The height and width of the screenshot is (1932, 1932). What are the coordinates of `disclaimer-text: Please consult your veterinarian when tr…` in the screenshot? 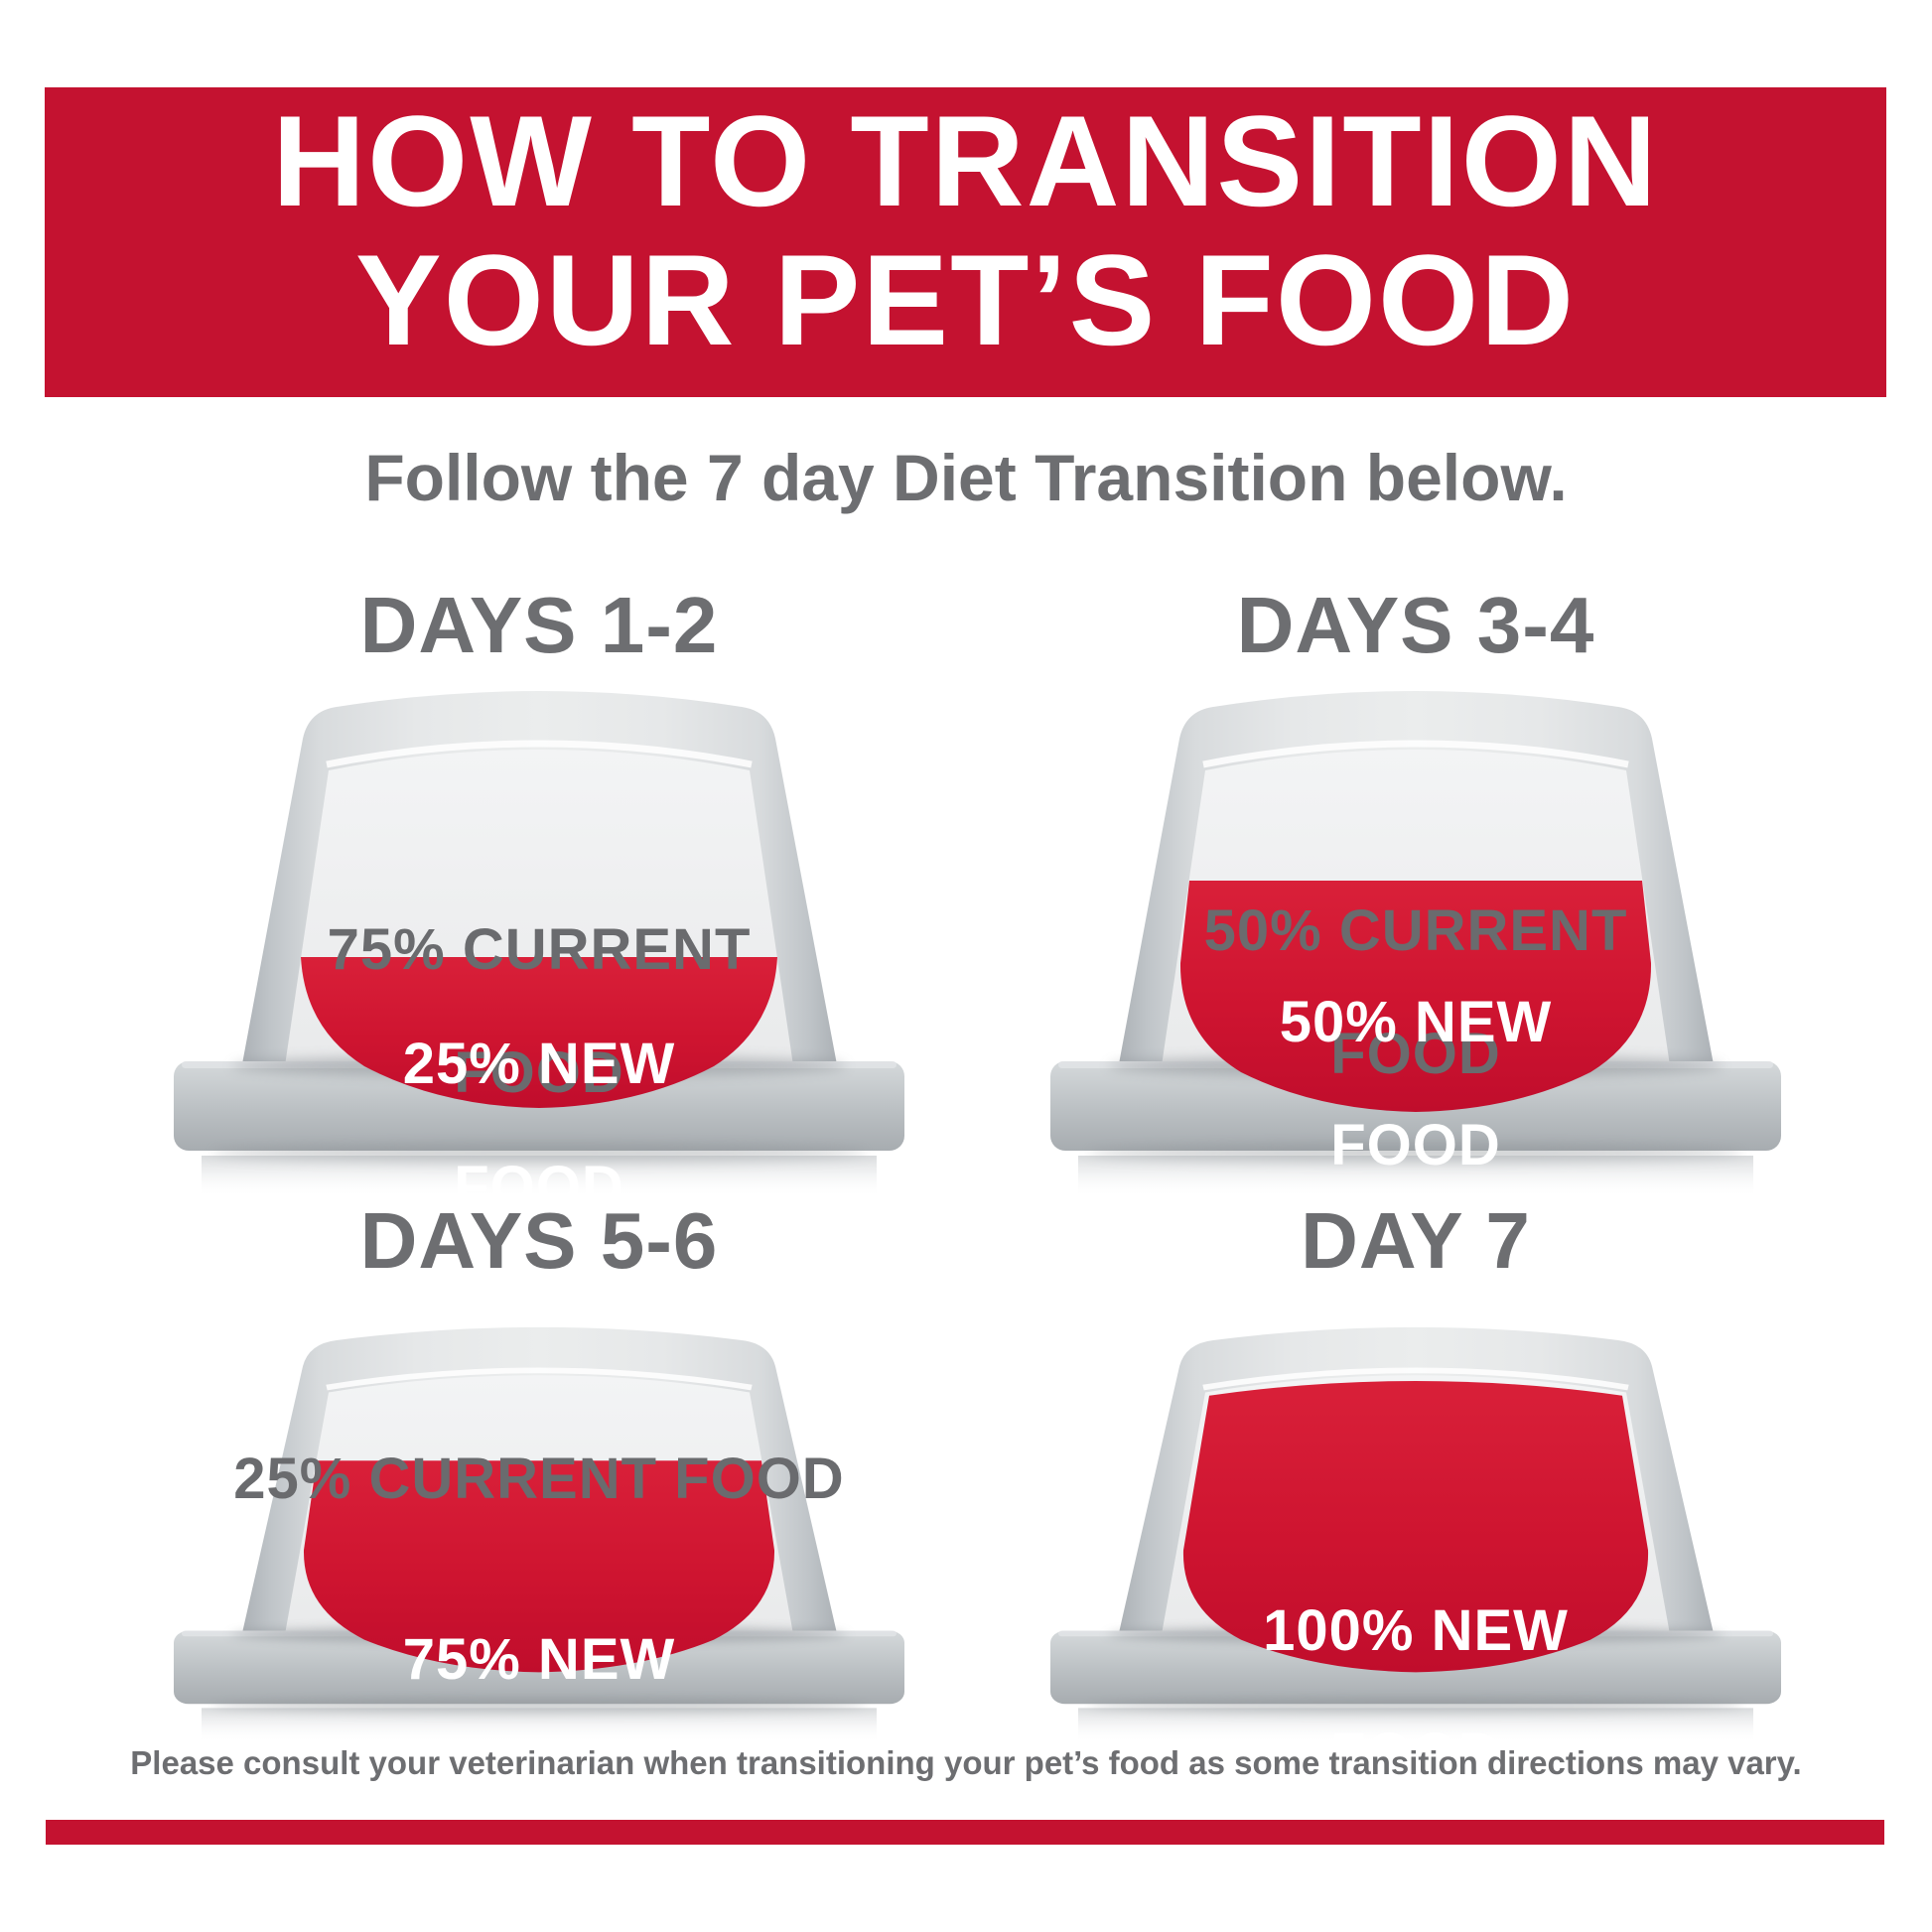 It's located at (966, 1762).